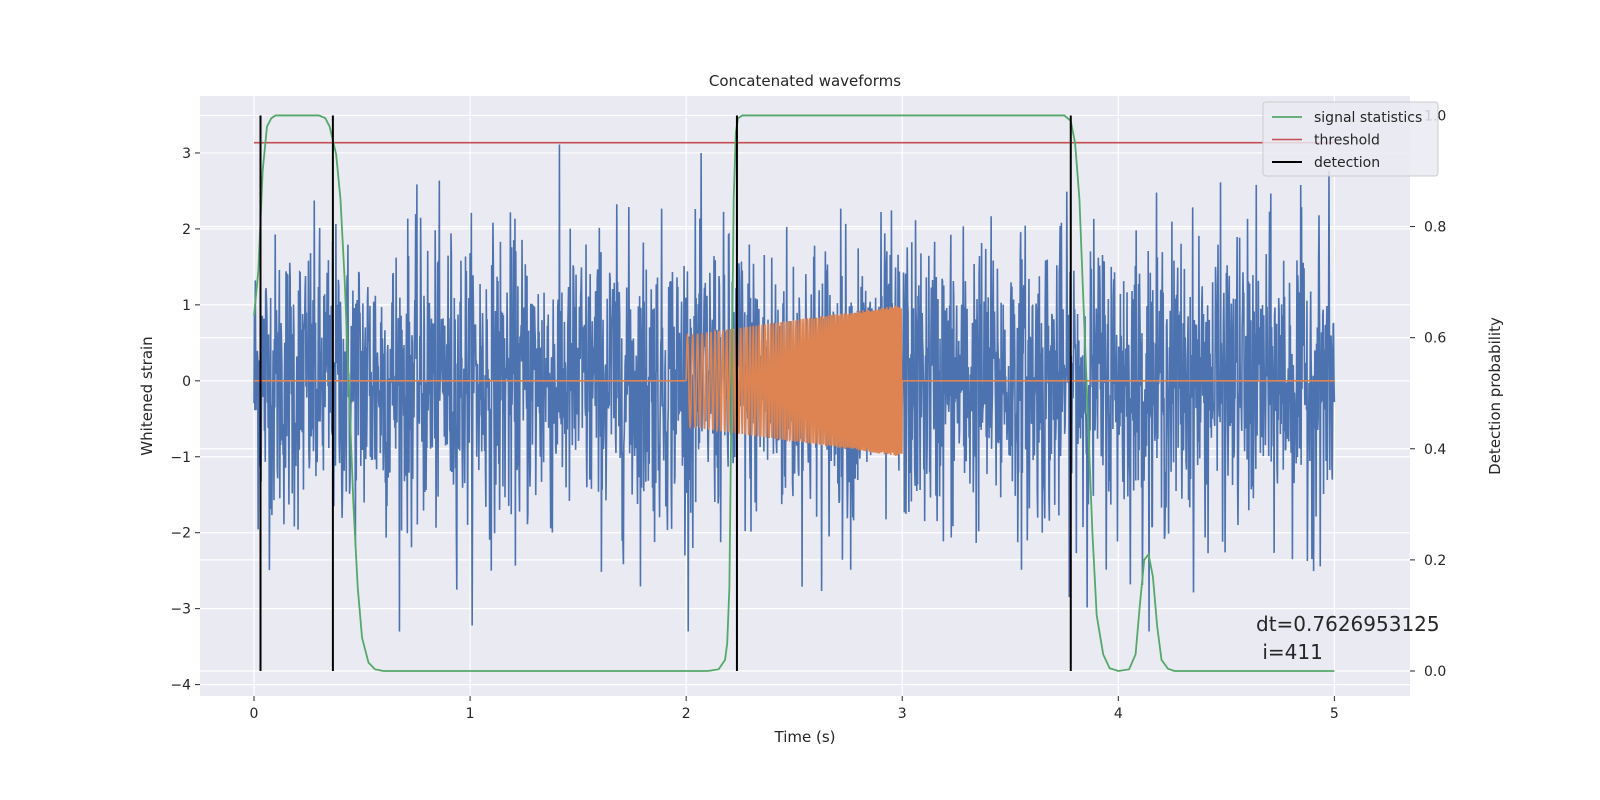 The image size is (1600, 800). Describe the element at coordinates (254, 714) in the screenshot. I see `x-tick-label: 0` at that location.